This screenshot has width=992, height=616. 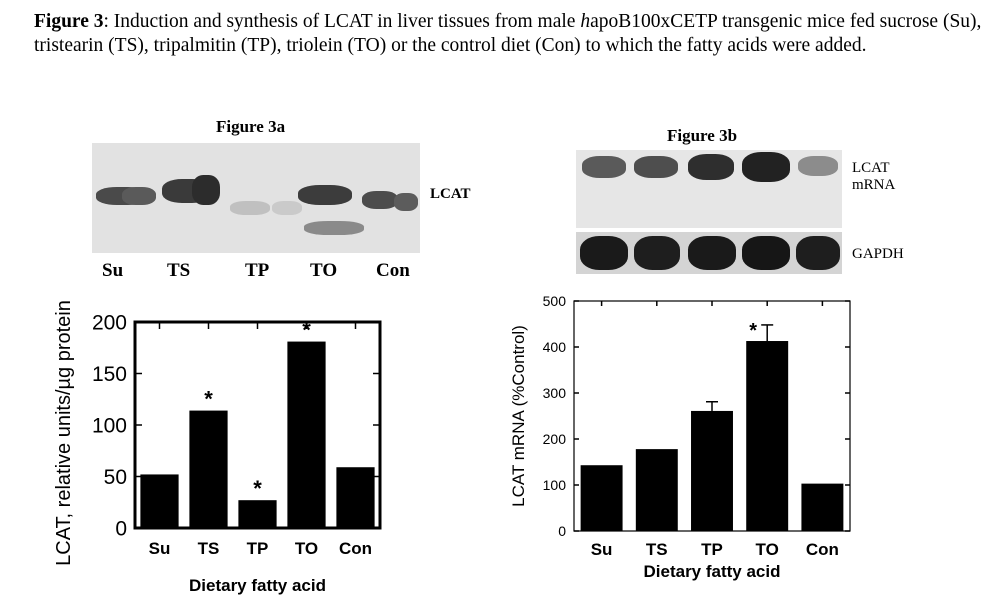 What do you see at coordinates (257, 270) in the screenshot?
I see `panel-a-lane-label: TP` at bounding box center [257, 270].